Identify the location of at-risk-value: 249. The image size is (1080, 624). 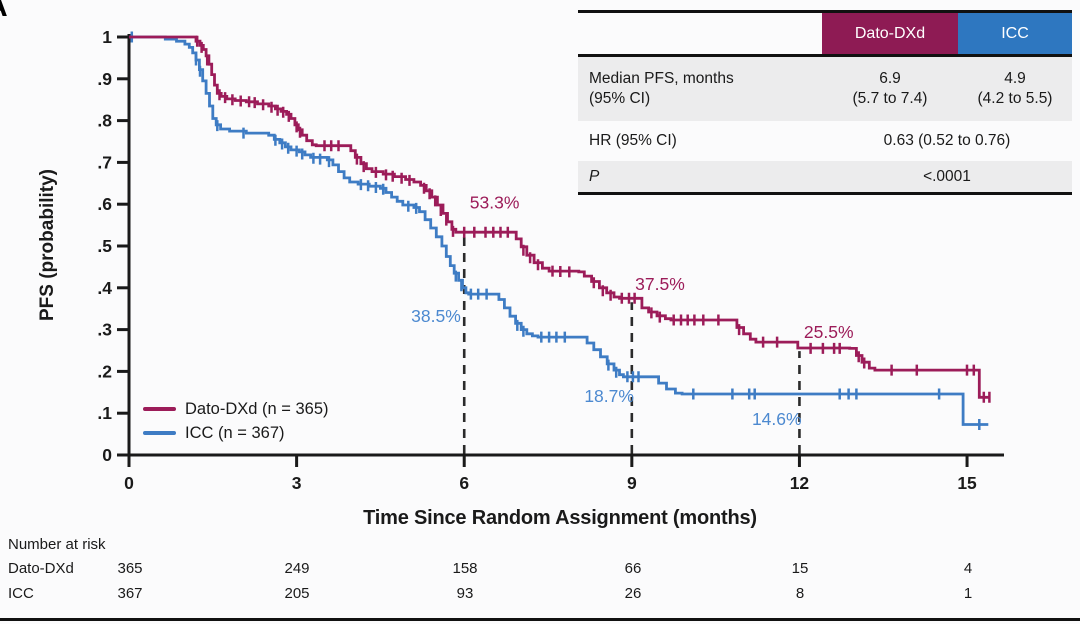
(297, 568).